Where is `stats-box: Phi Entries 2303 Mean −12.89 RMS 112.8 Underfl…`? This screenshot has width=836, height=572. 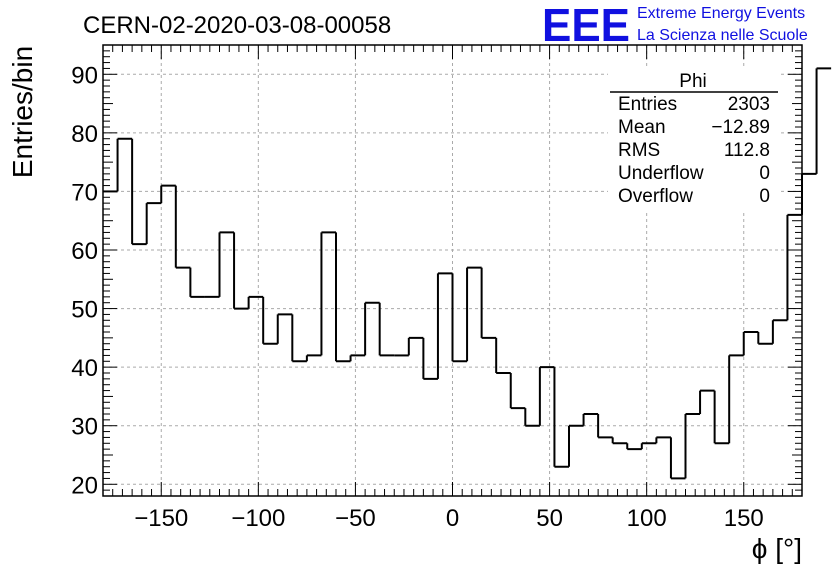 stats-box: Phi Entries 2303 Mean −12.89 RMS 112.8 Underfl… is located at coordinates (694, 139).